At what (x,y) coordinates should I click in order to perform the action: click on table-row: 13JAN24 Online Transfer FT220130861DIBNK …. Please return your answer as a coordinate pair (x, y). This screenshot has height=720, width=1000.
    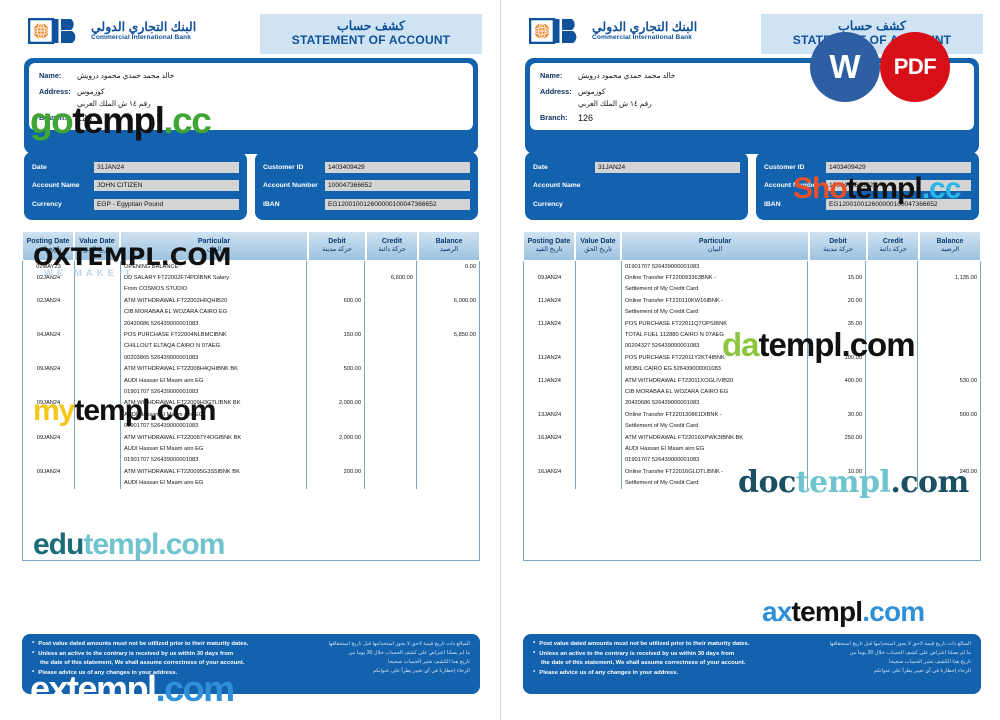
    Looking at the image, I should click on (752, 415).